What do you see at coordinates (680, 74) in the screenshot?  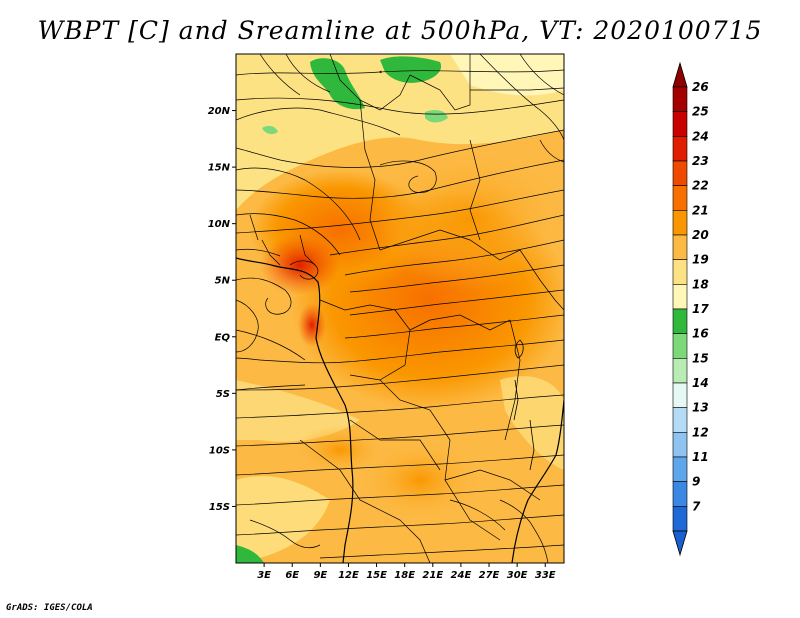 I see `colorbar-top-arrow` at bounding box center [680, 74].